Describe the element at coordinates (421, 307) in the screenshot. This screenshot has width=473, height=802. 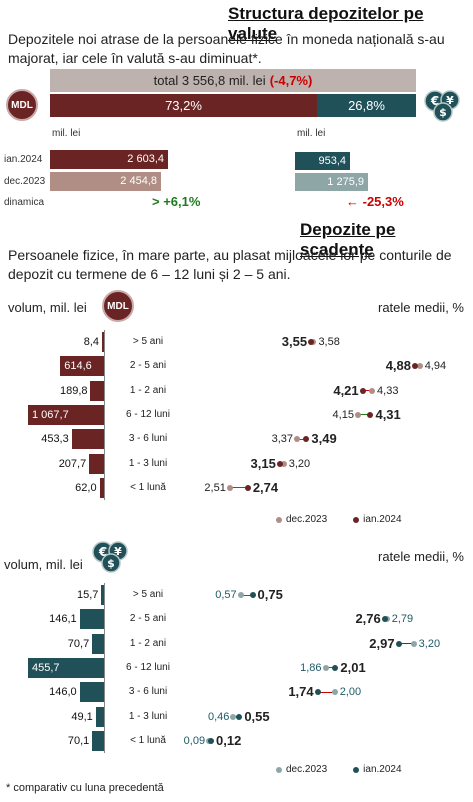
I see `mdl-rate-label: ratele medii, %` at that location.